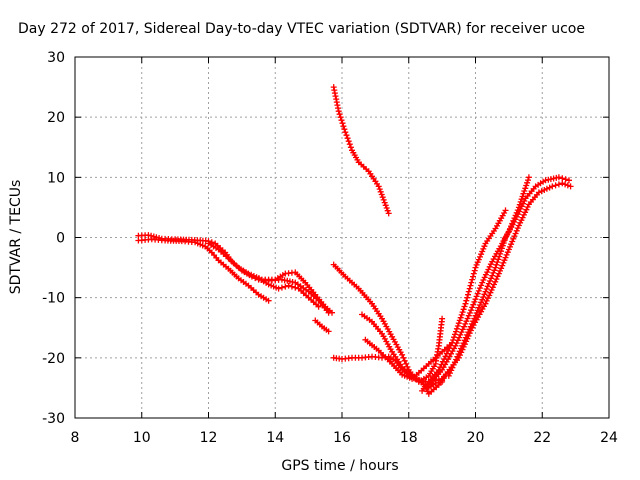  I want to click on y-tick-label: -30, so click(53, 419).